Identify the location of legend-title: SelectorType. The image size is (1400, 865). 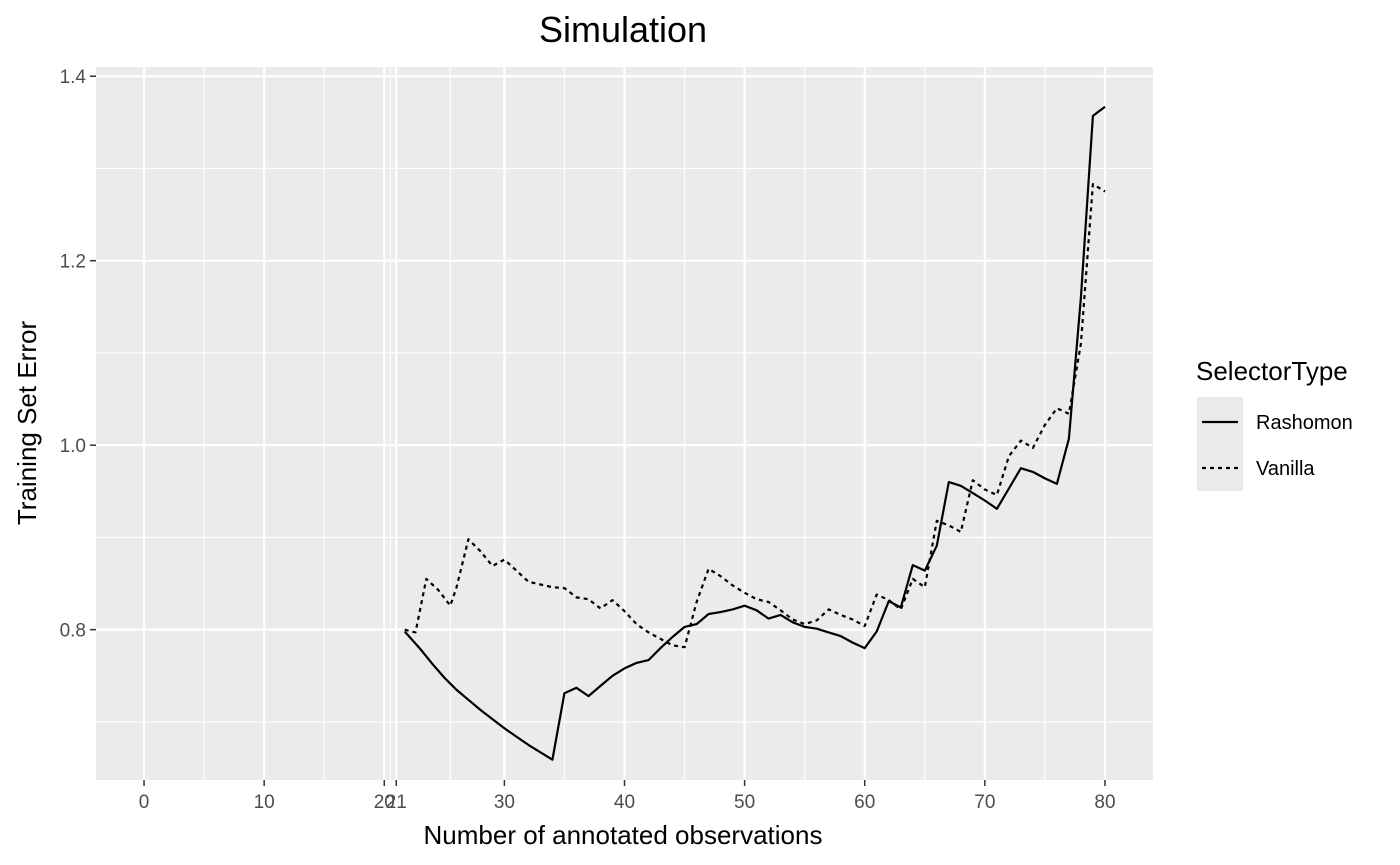
(1272, 371).